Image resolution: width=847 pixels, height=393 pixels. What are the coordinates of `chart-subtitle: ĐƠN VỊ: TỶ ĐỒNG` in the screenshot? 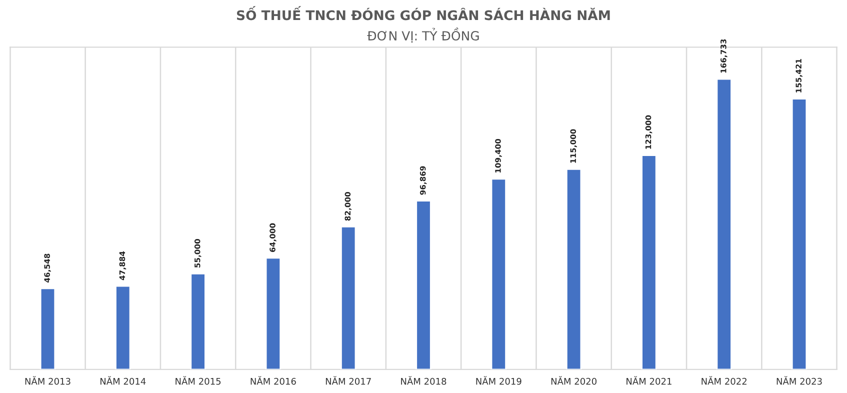 It's located at (423, 35).